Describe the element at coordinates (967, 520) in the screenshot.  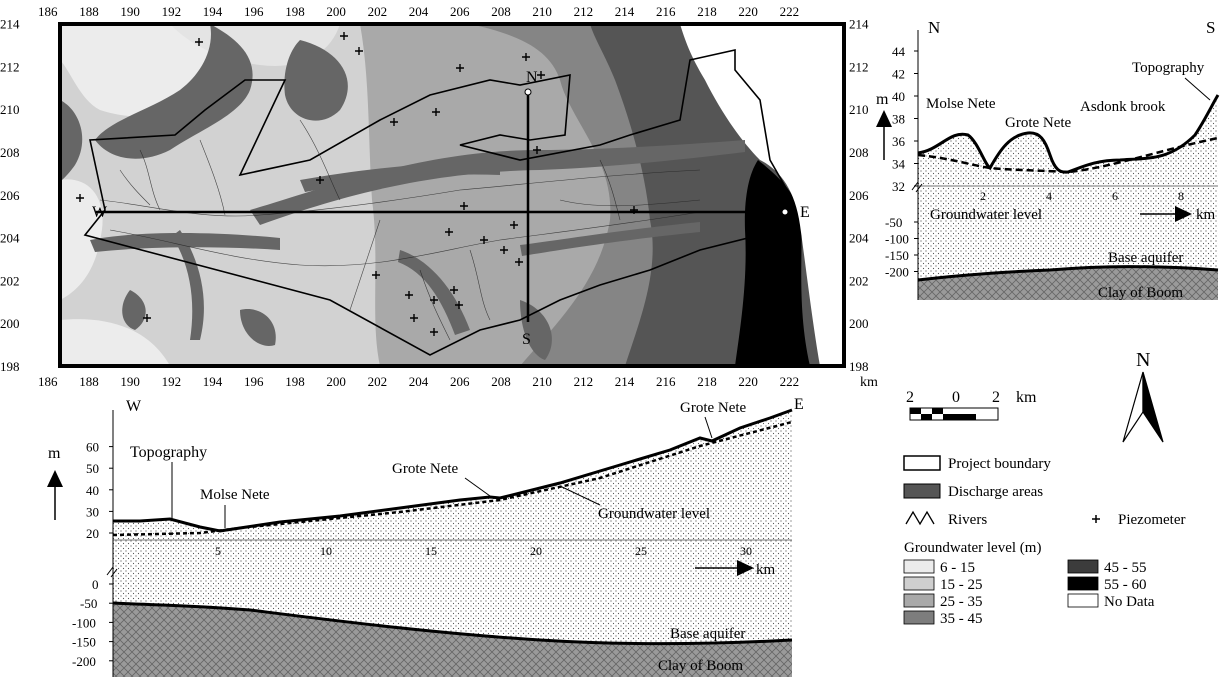
I see `legend-rivers: Rivers` at that location.